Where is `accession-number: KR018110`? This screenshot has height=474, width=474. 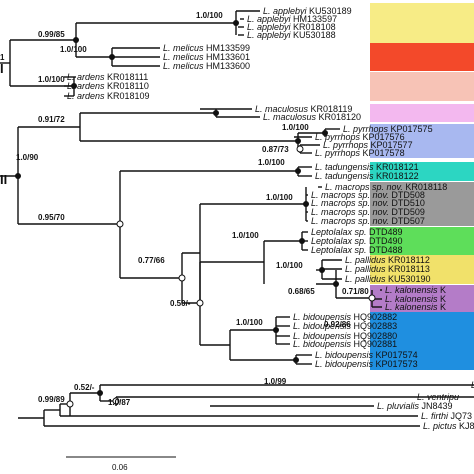 accession-number: KR018110 is located at coordinates (127, 86).